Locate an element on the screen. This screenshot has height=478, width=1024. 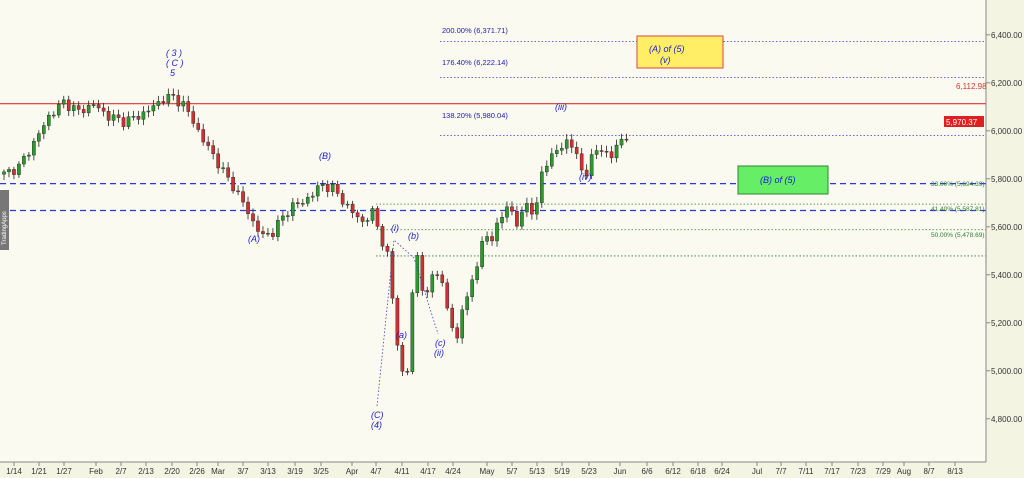
wave-label-5: 5 is located at coordinates (173, 73).